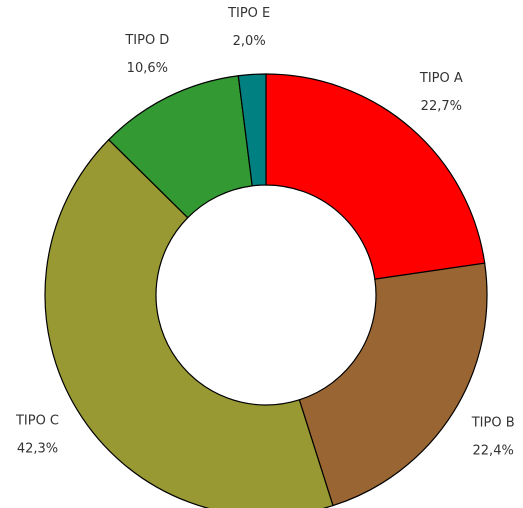 The image size is (523, 508). Describe the element at coordinates (37, 421) in the screenshot. I see `slice-label: TIPO C` at that location.